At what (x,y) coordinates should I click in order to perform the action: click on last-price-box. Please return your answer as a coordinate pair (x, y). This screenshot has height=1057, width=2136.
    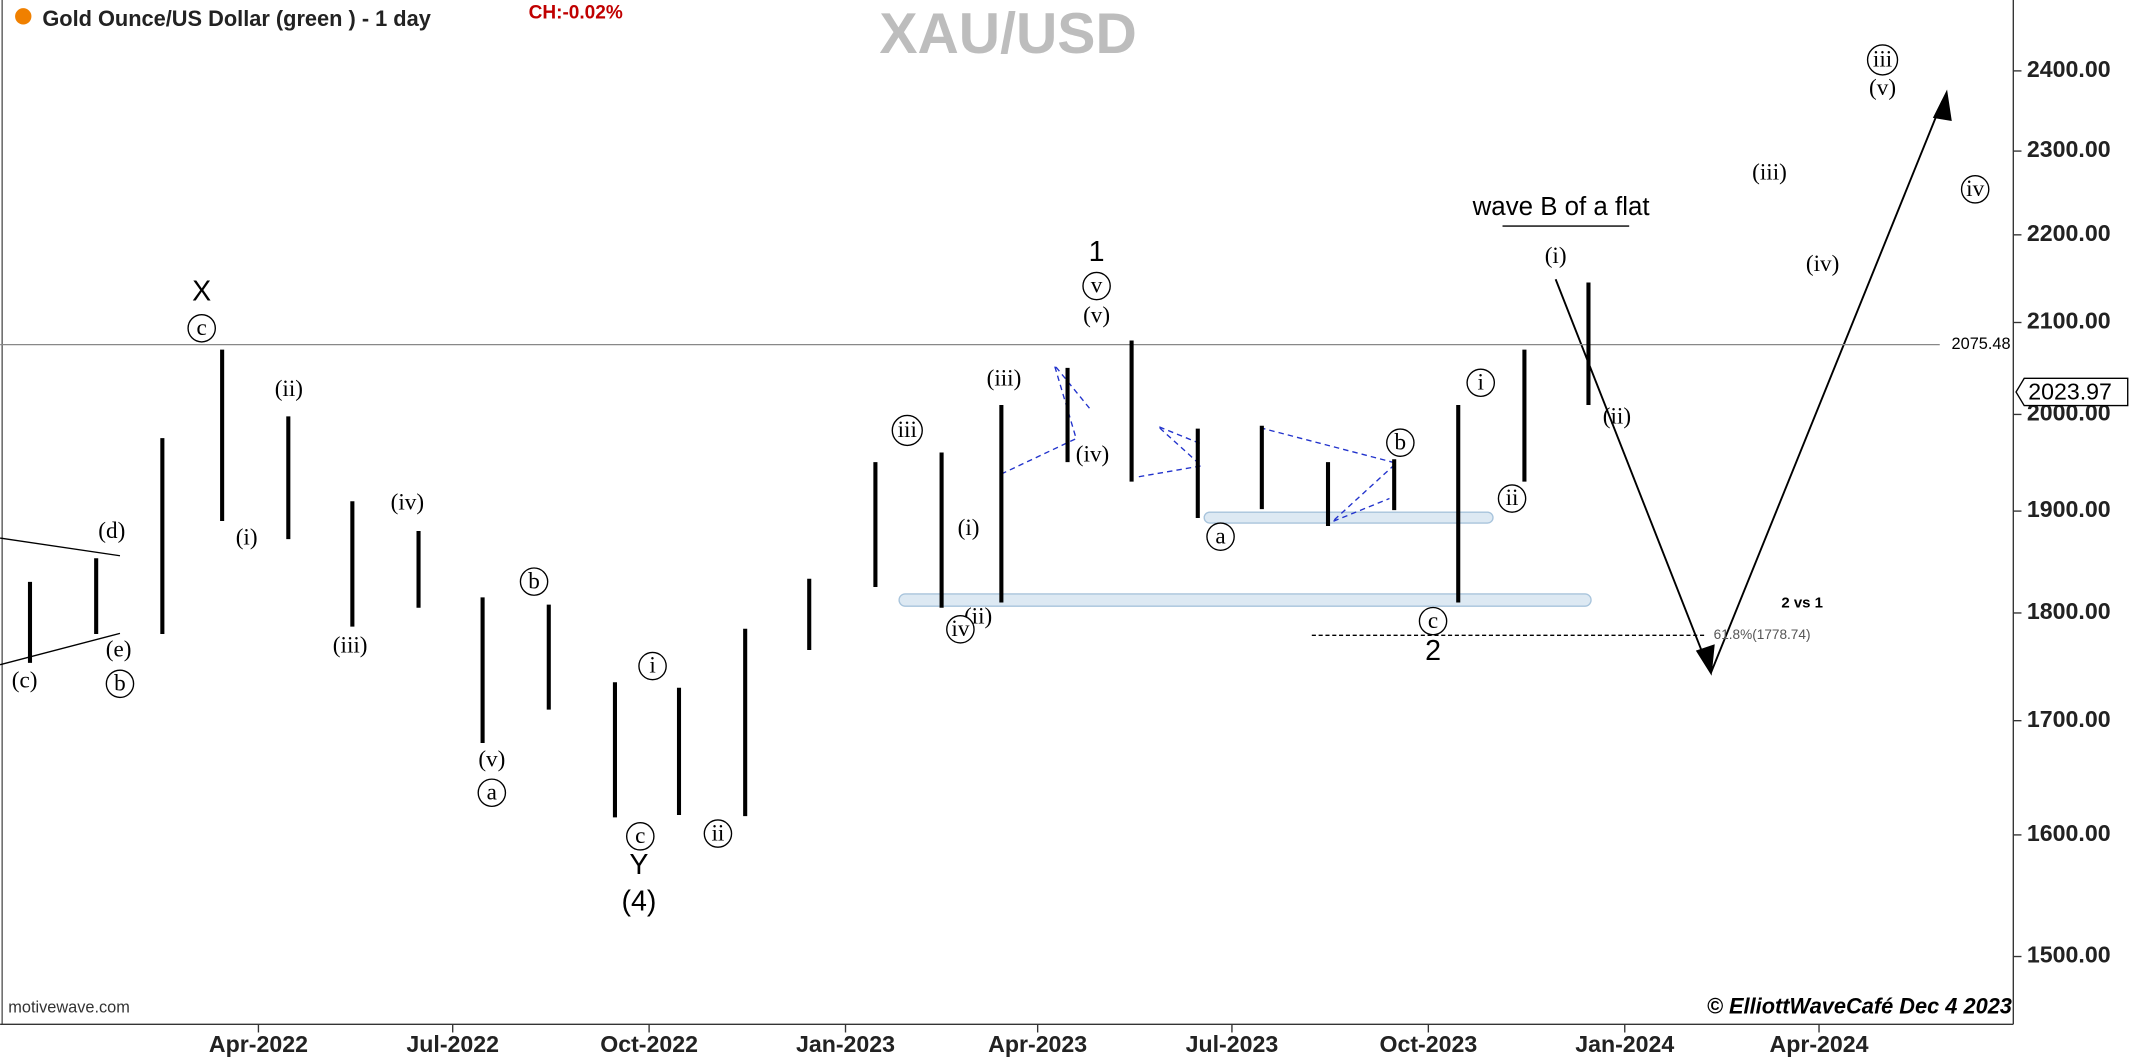
    Looking at the image, I should click on (2072, 392).